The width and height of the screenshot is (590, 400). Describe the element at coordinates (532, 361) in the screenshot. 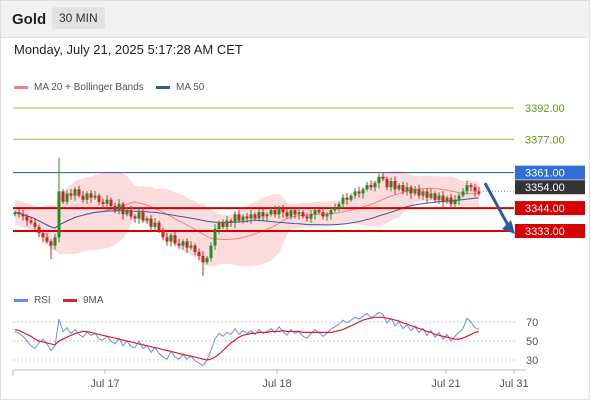

I see `rsi-tick-label: 30` at that location.